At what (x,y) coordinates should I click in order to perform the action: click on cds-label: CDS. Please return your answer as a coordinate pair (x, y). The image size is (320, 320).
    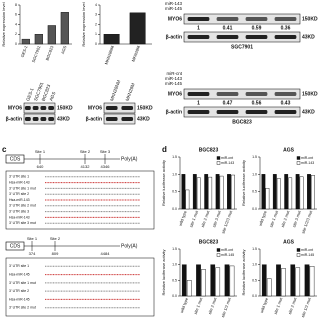
    Looking at the image, I should click on (15, 159).